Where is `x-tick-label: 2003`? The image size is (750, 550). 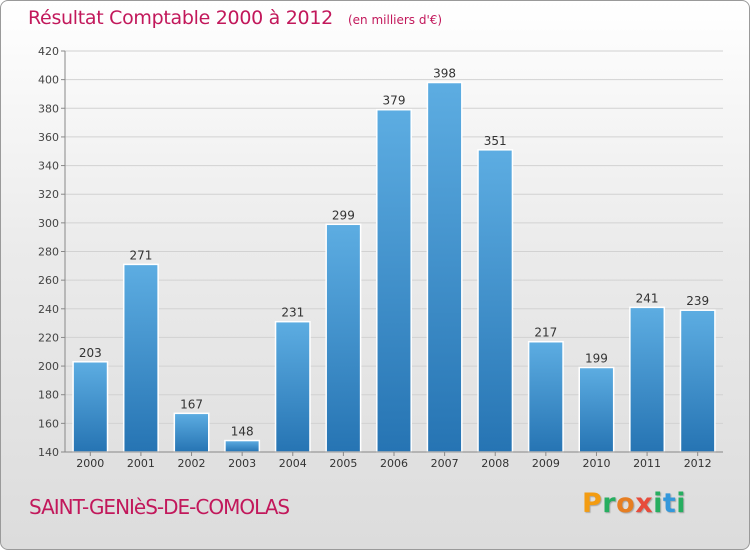
x-tick-label: 2003 is located at coordinates (242, 463).